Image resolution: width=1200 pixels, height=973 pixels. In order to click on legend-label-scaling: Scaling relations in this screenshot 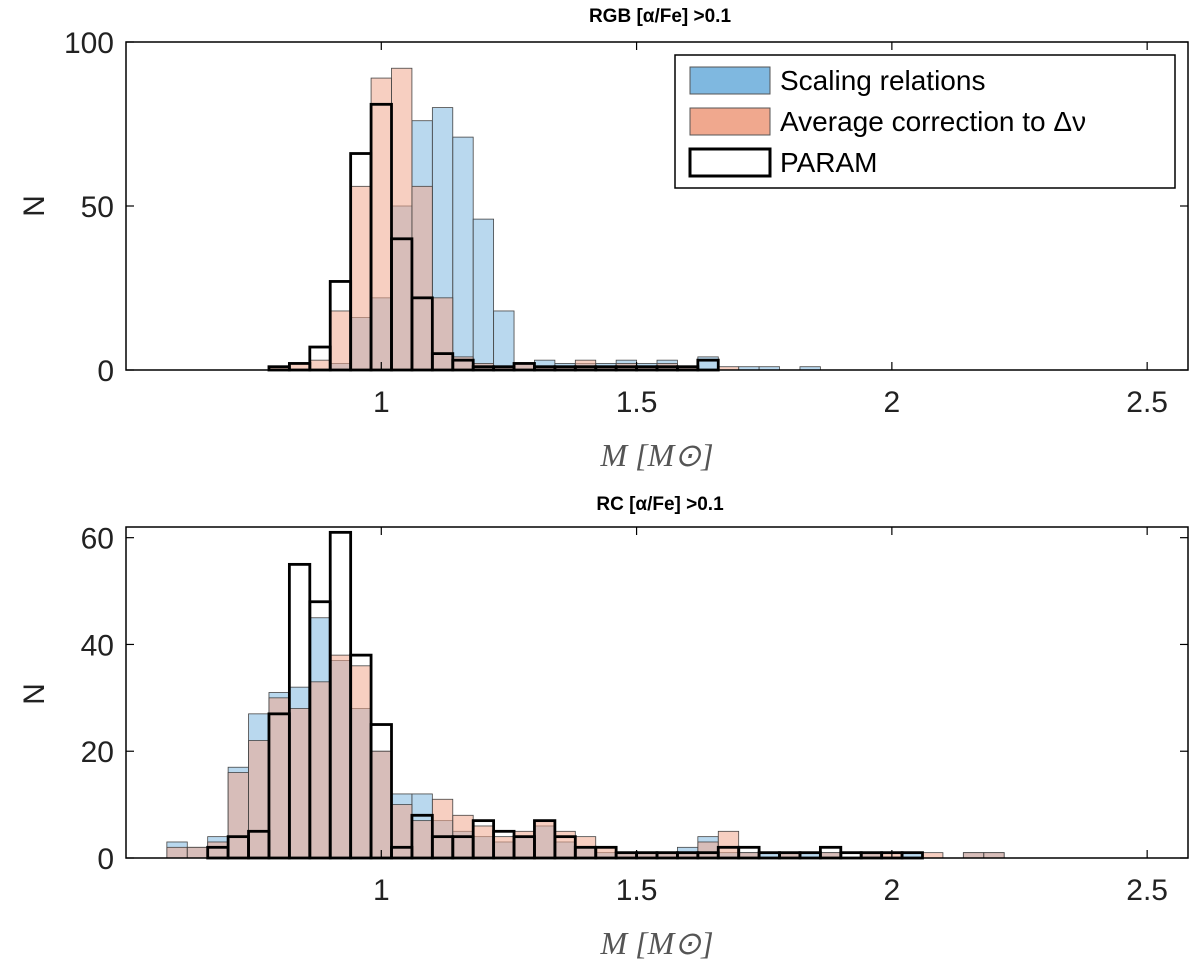, I will do `click(882, 80)`.